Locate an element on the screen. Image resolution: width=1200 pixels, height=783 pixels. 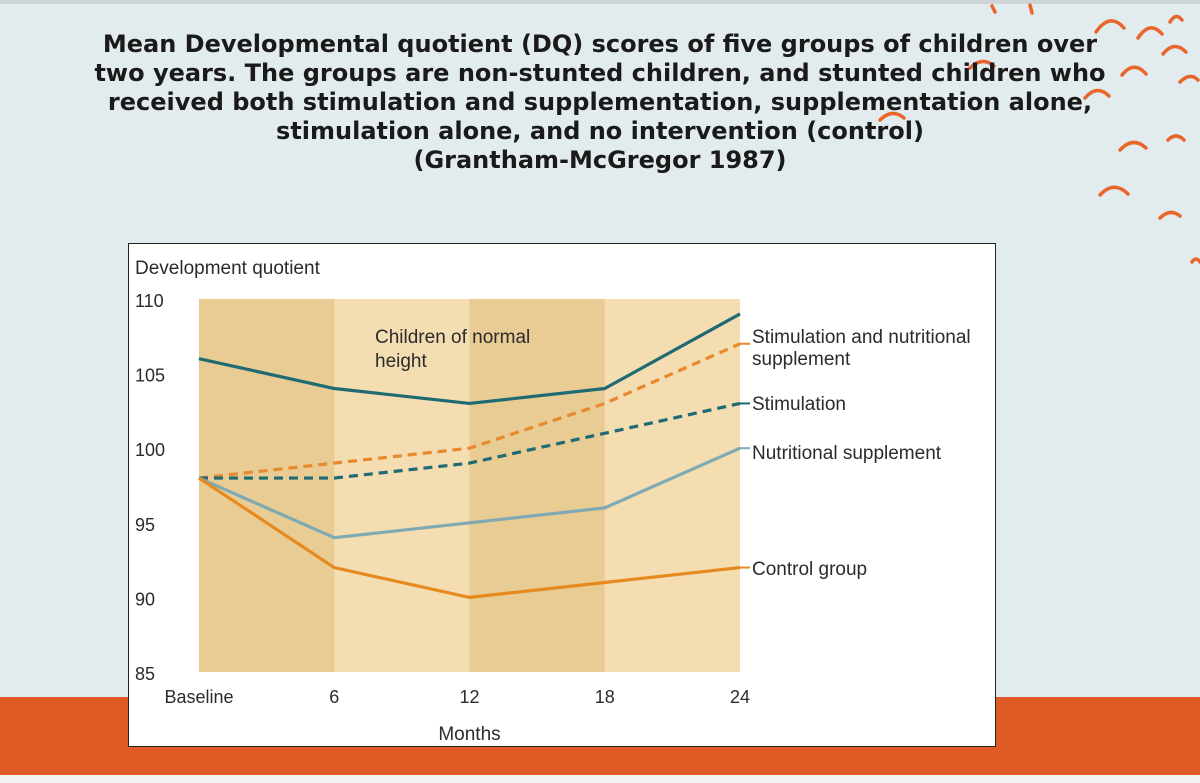
series-label: Control group is located at coordinates (809, 569).